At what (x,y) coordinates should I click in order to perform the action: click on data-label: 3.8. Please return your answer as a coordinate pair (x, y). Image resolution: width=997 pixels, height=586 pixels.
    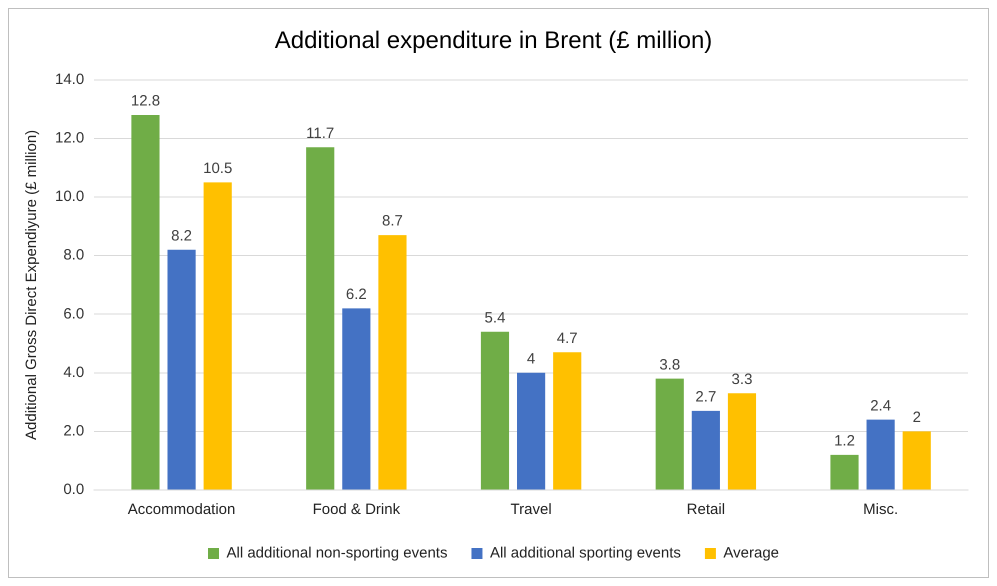
    Looking at the image, I should click on (669, 365).